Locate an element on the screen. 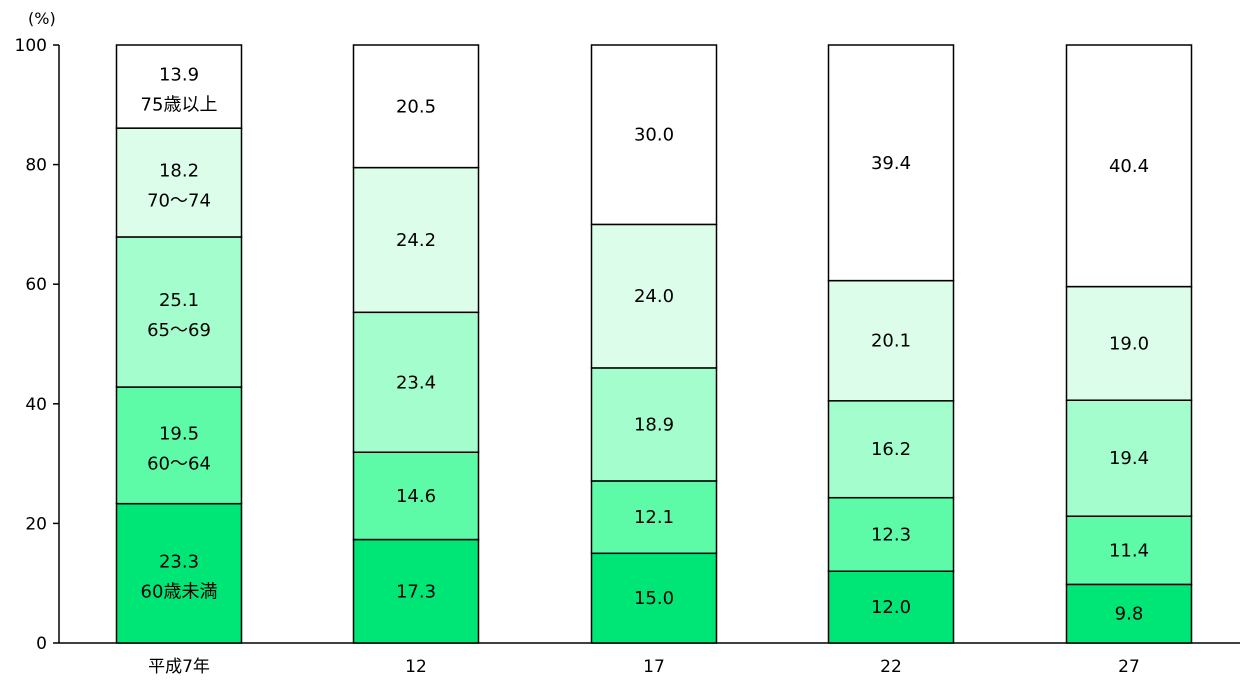 The height and width of the screenshot is (684, 1246). series-name-label: 60〜64 is located at coordinates (179, 463).